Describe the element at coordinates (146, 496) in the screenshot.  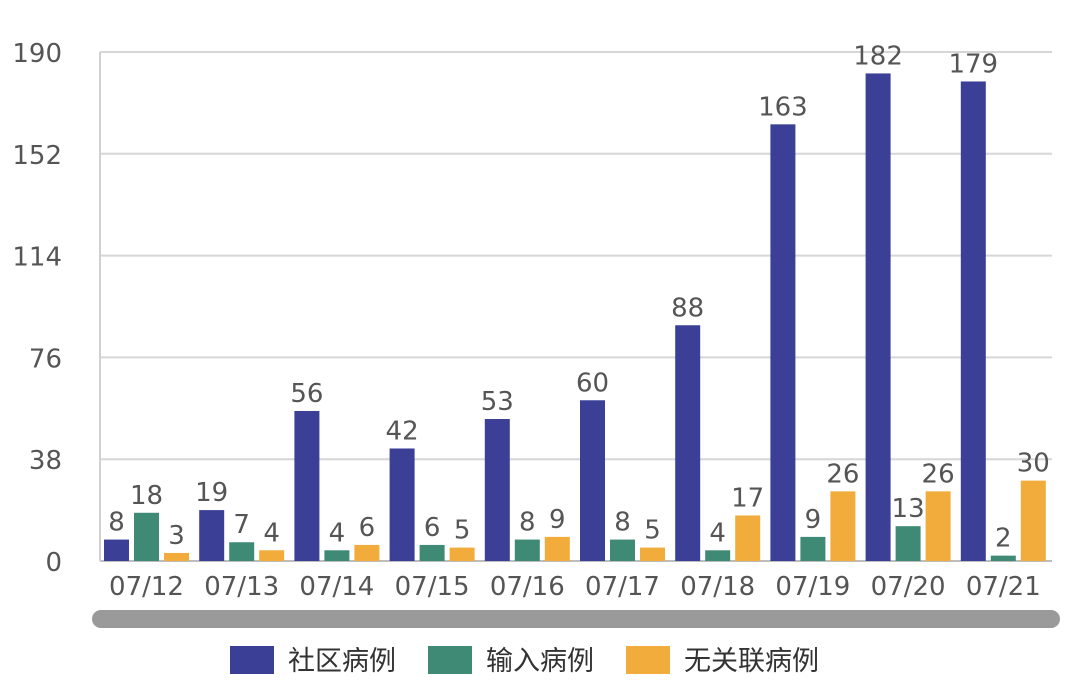
I see `data-label: 18` at that location.